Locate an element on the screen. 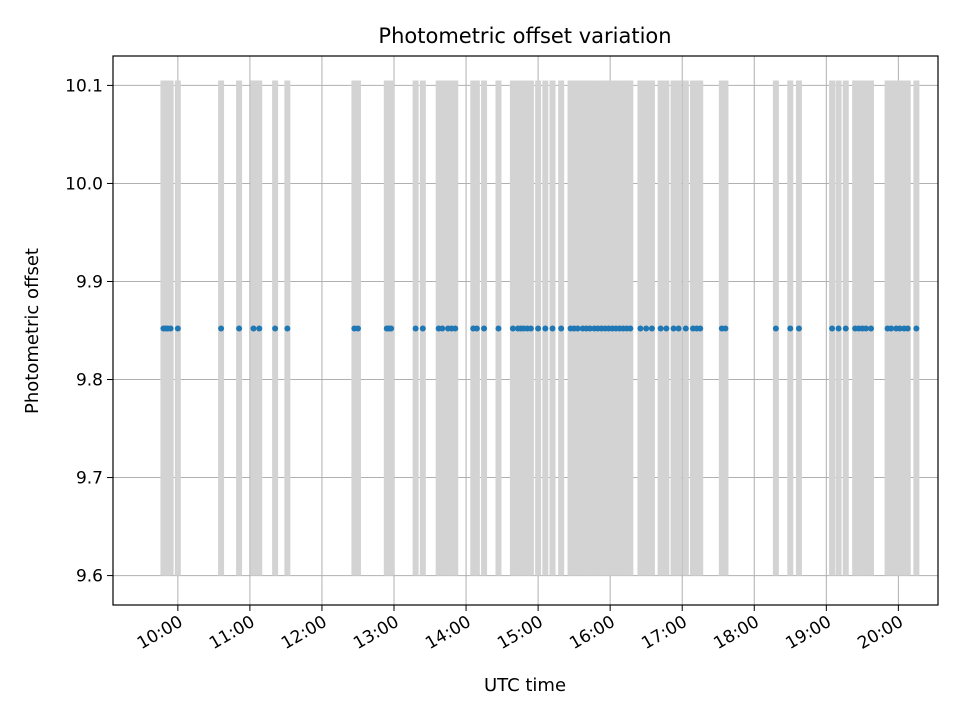 Image resolution: width=960 pixels, height=720 pixels. x-tick-label: 11:00 is located at coordinates (232, 633).